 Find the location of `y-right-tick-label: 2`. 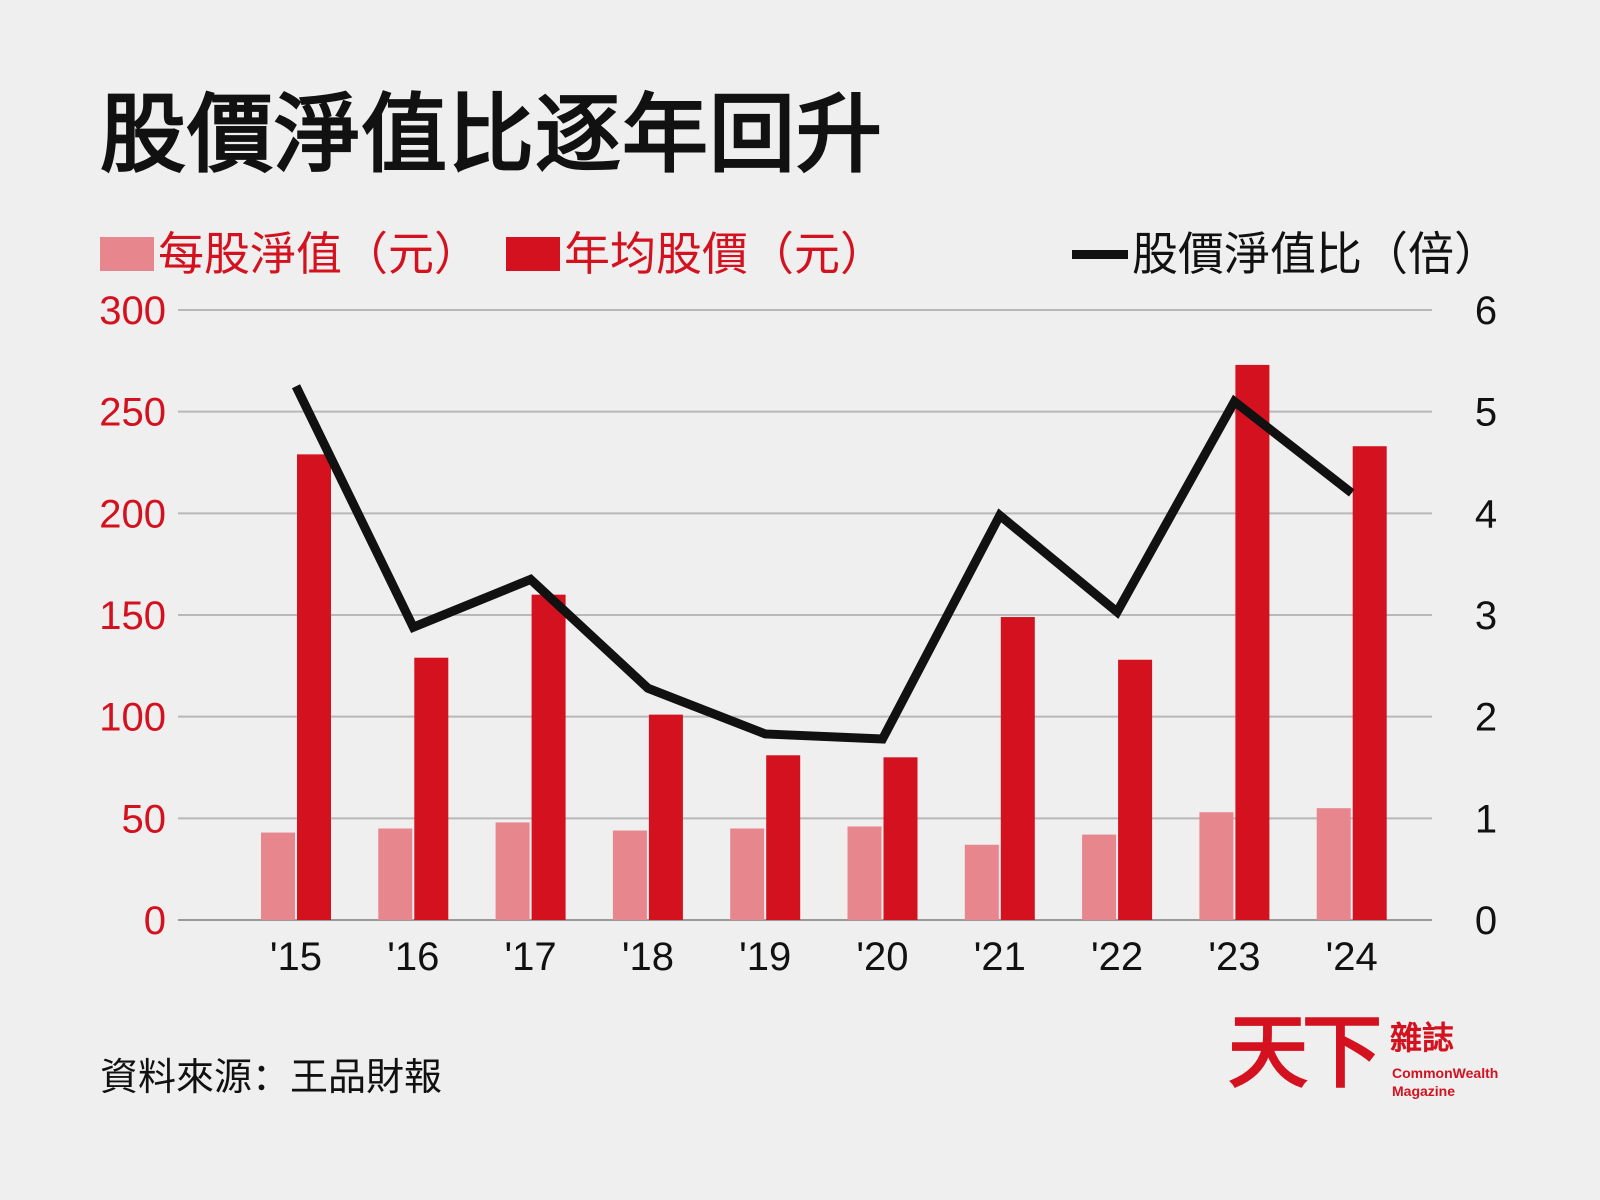

y-right-tick-label: 2 is located at coordinates (1486, 718).